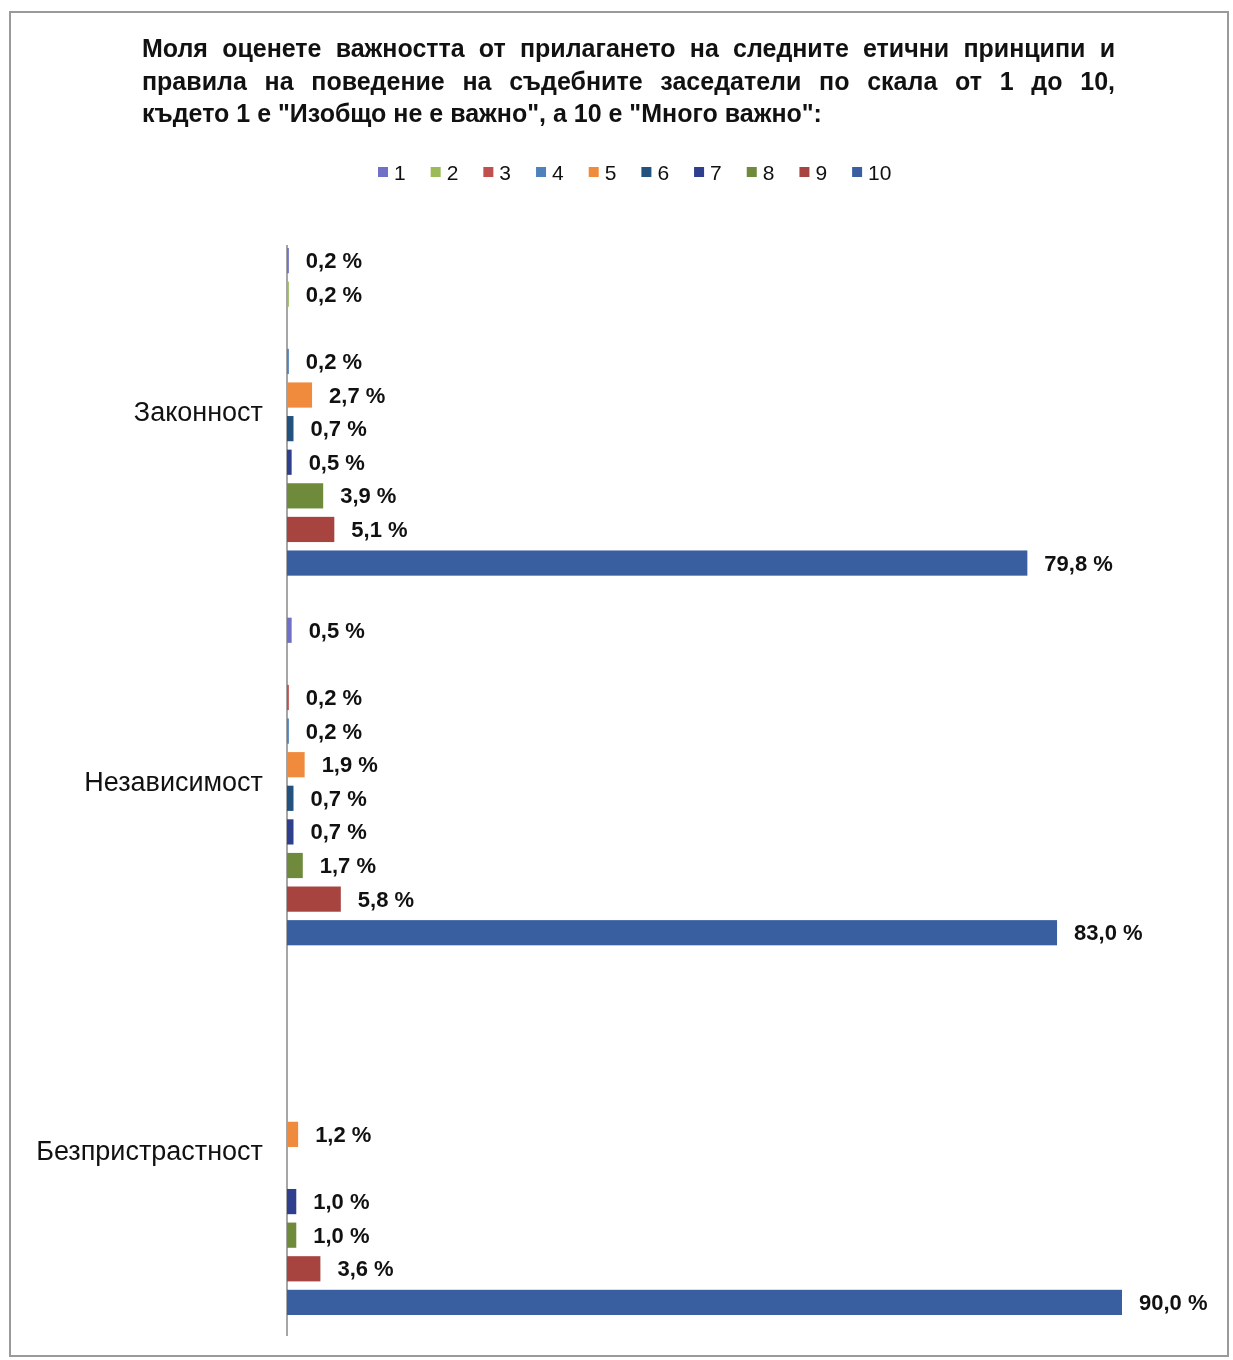 This screenshot has width=1233, height=1360. I want to click on data-label: 90,0 %, so click(1173, 1302).